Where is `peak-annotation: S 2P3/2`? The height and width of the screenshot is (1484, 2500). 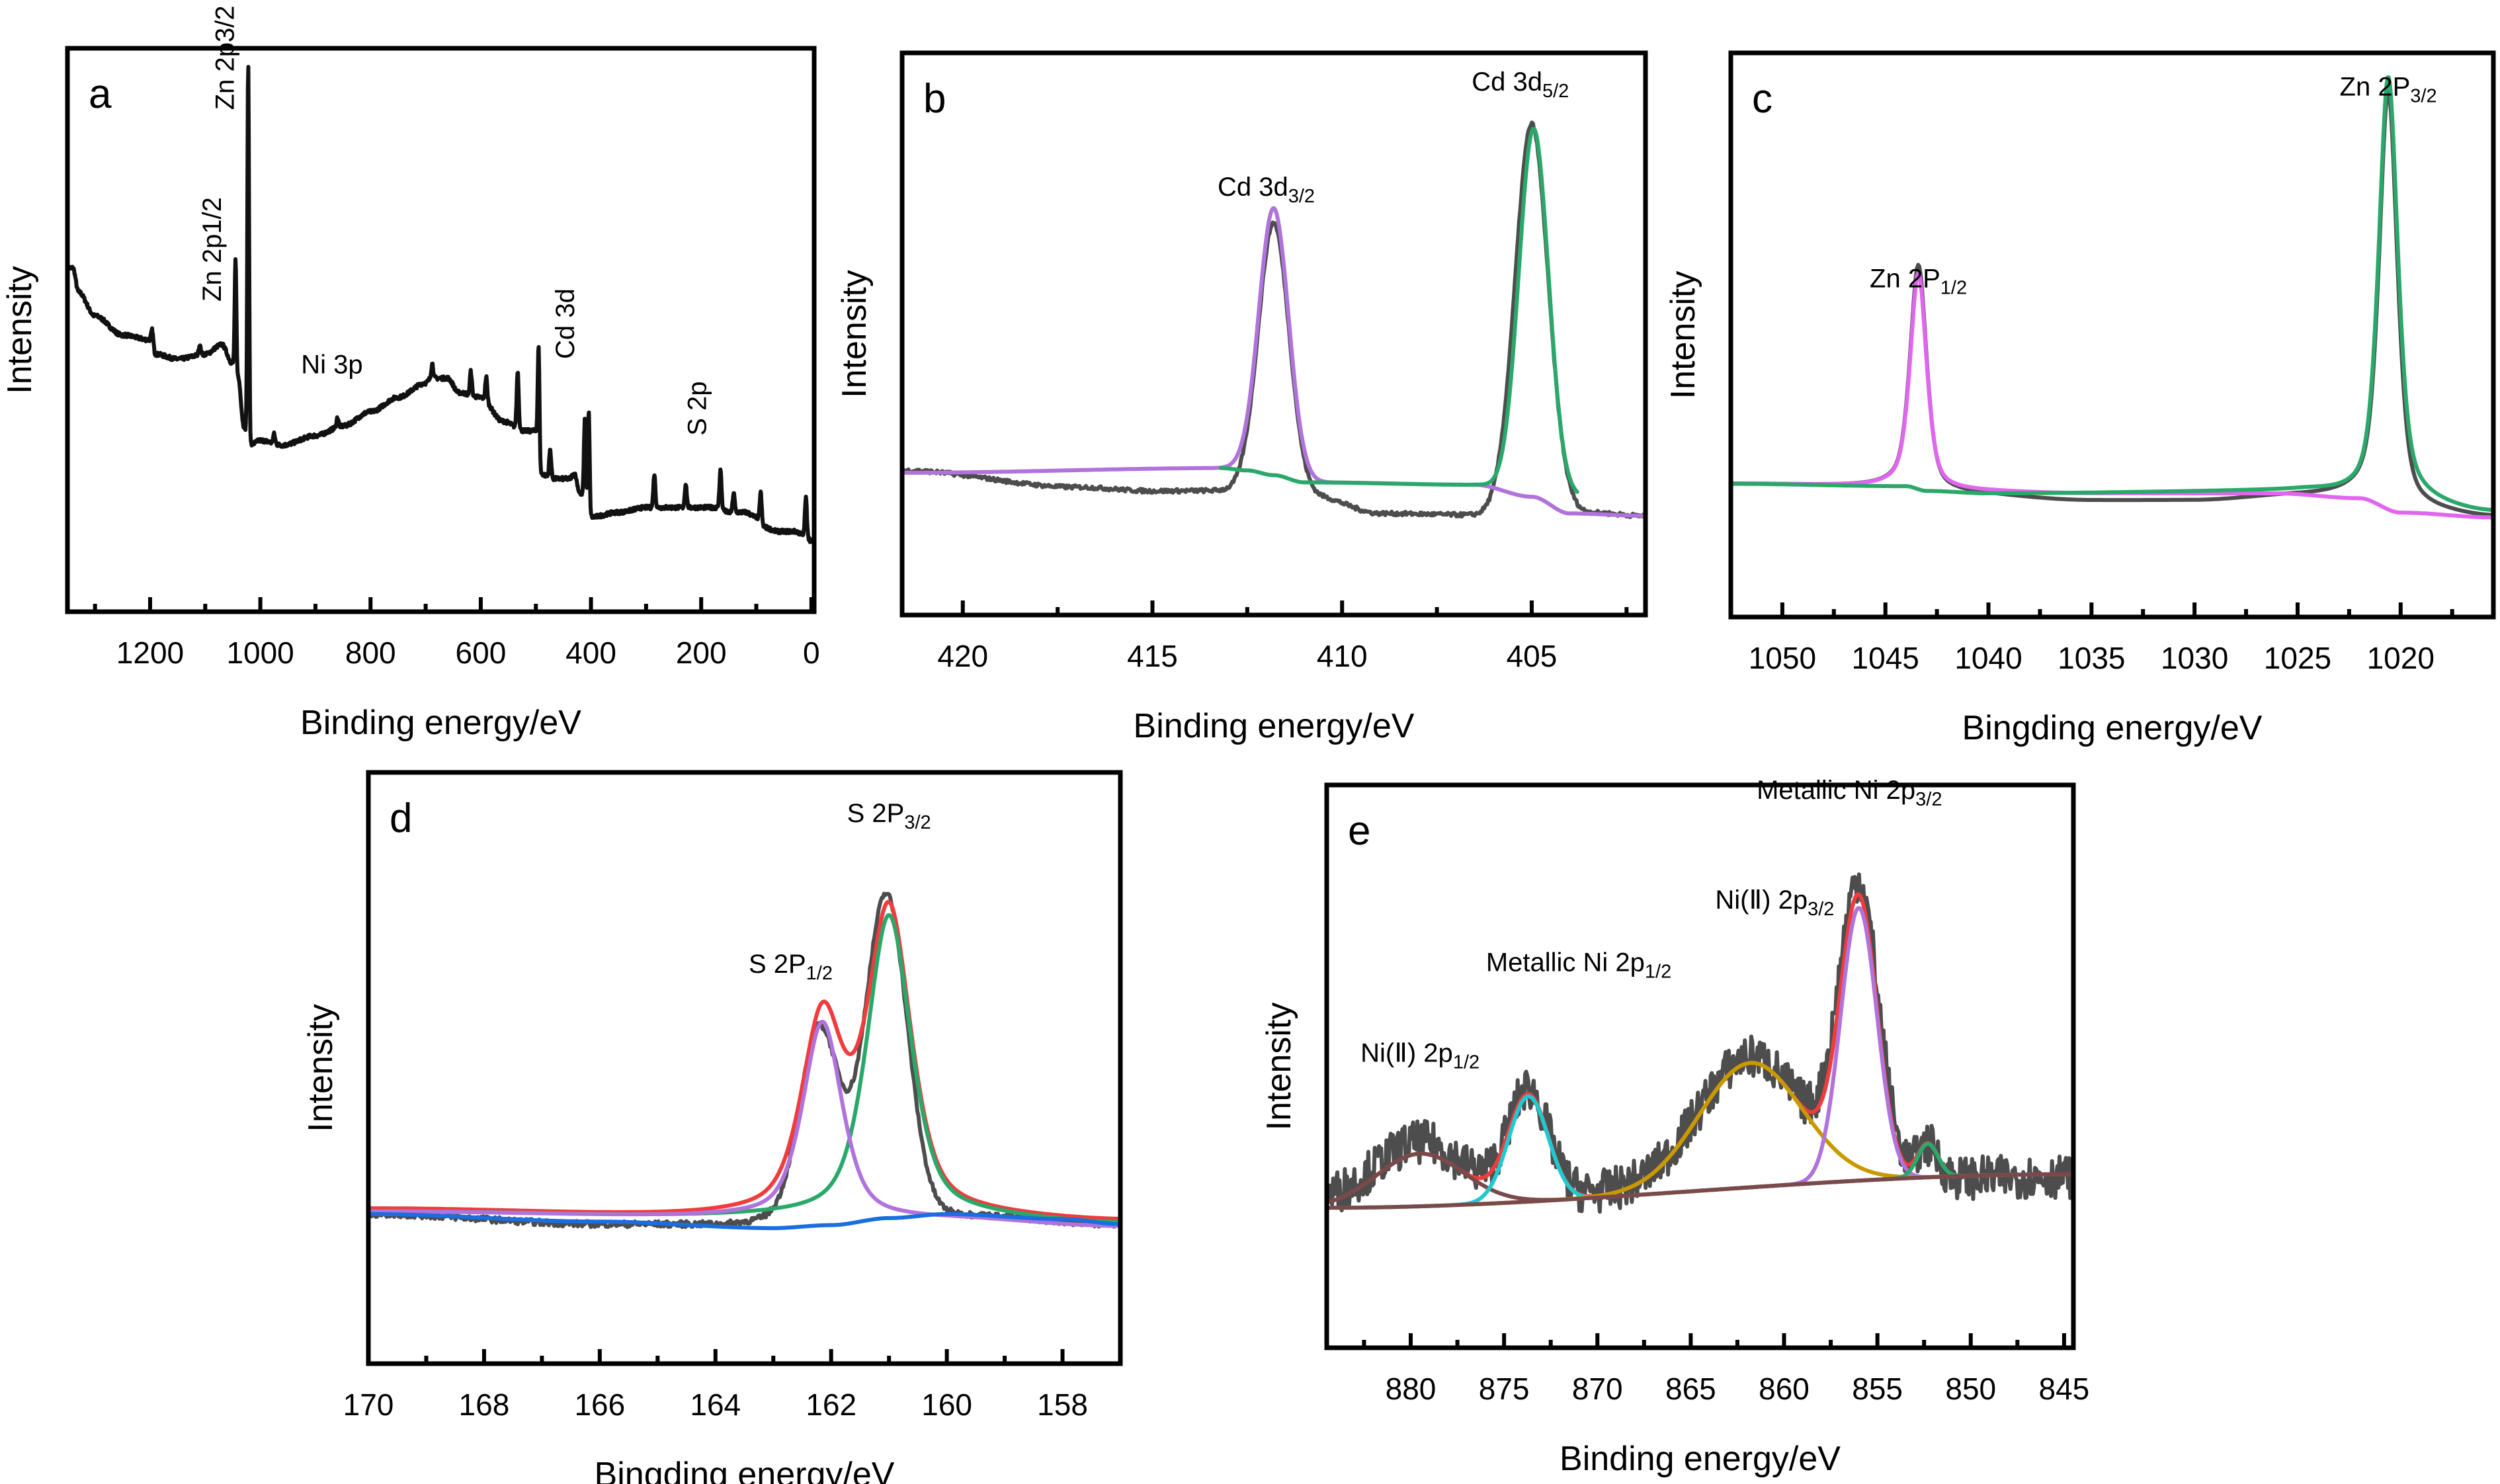 peak-annotation: S 2P3/2 is located at coordinates (889, 816).